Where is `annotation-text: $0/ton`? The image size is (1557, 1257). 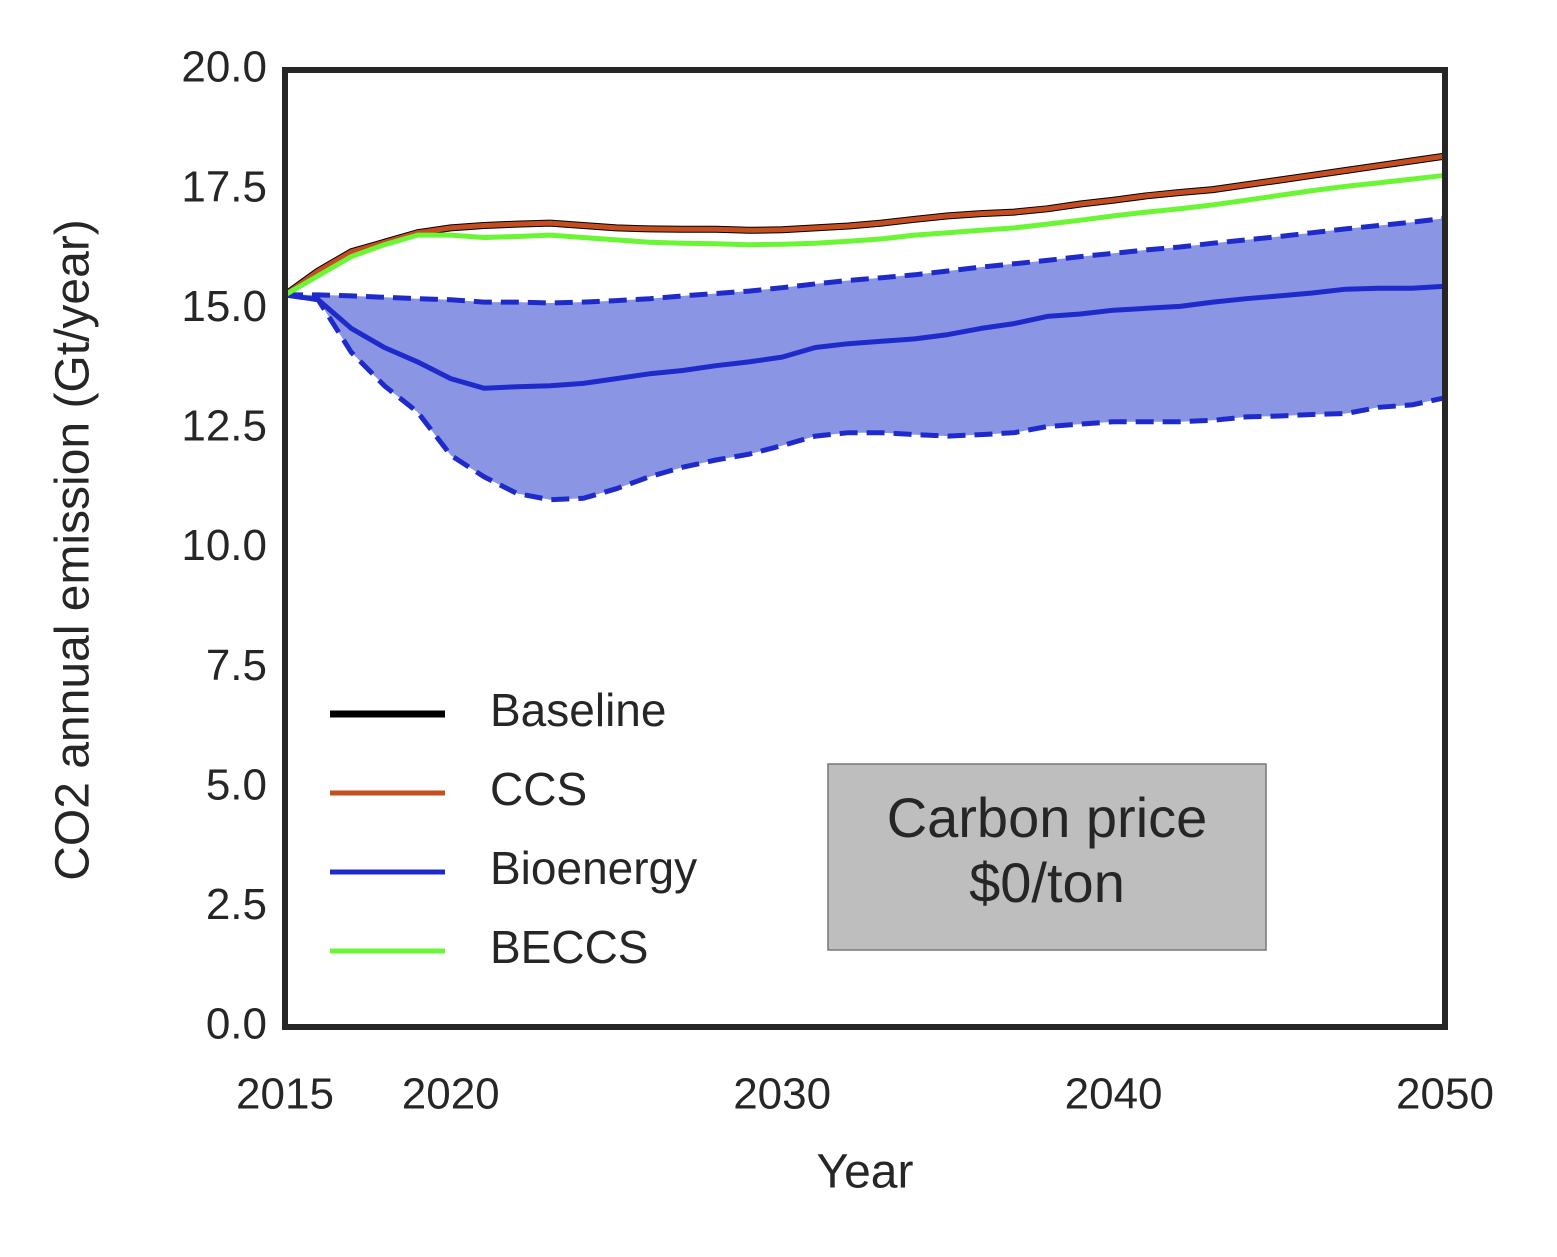 annotation-text: $0/ton is located at coordinates (1047, 882).